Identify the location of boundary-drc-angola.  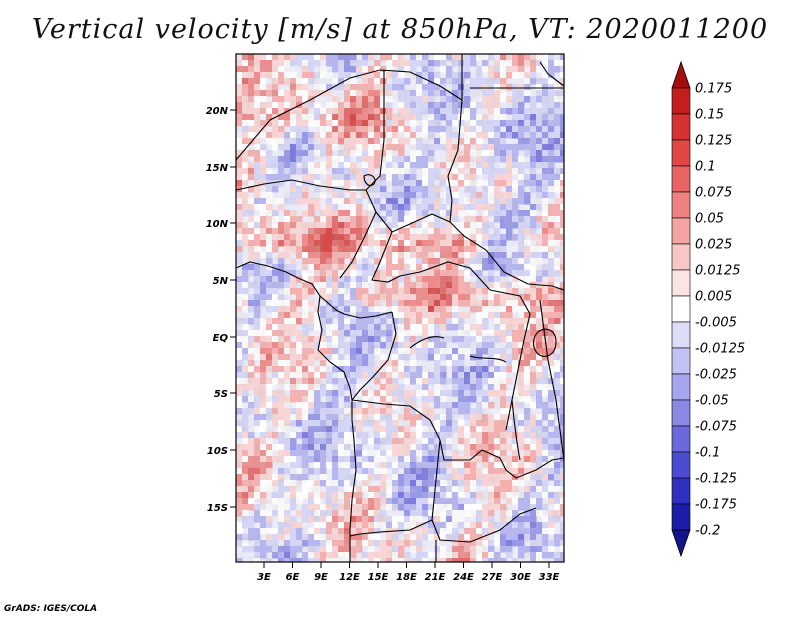
(417, 430).